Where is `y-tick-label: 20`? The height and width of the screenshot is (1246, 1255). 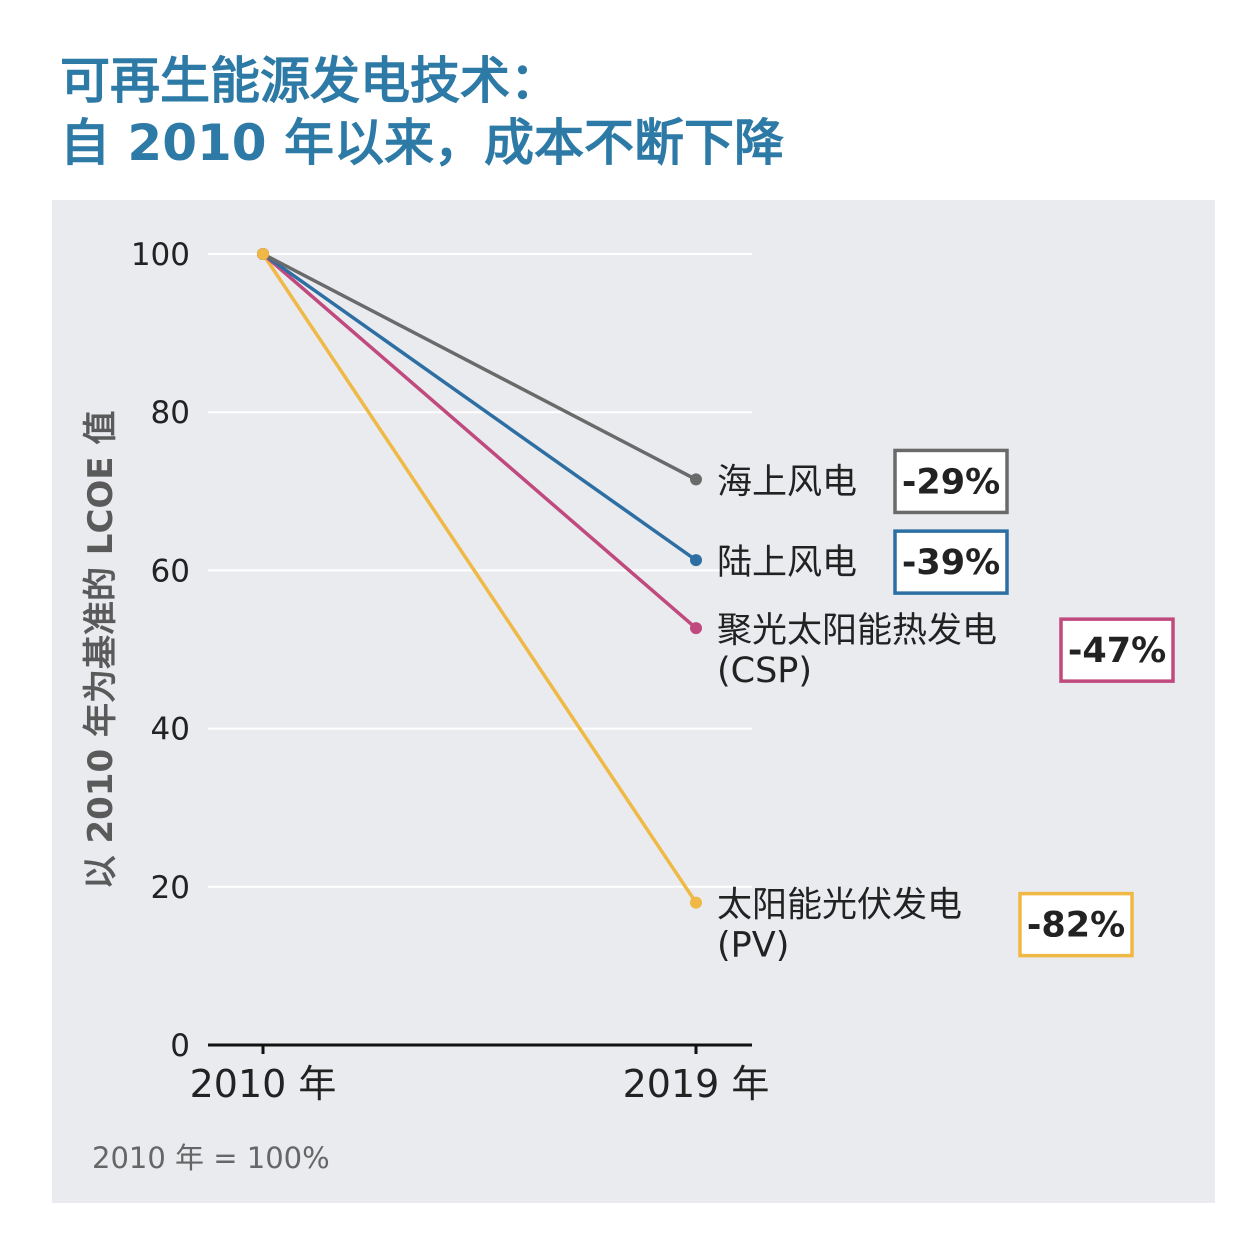
y-tick-label: 20 is located at coordinates (170, 888).